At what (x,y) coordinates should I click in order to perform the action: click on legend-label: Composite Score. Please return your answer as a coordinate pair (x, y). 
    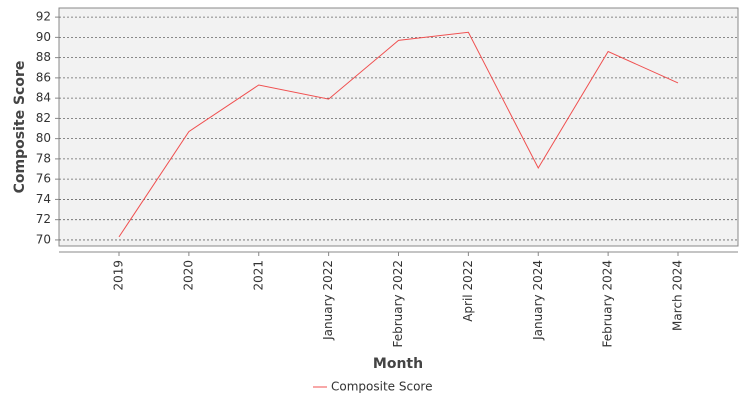
    Looking at the image, I should click on (381, 387).